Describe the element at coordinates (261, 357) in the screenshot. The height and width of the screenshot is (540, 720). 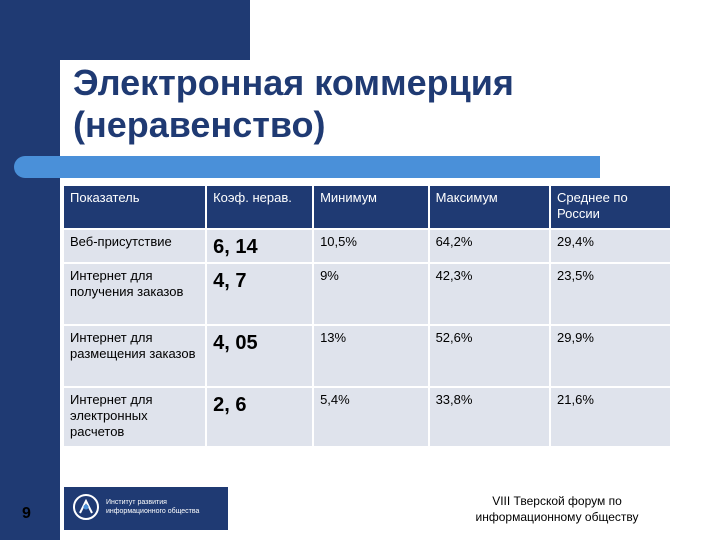
I see `coefficient-cell: 4, 05` at that location.